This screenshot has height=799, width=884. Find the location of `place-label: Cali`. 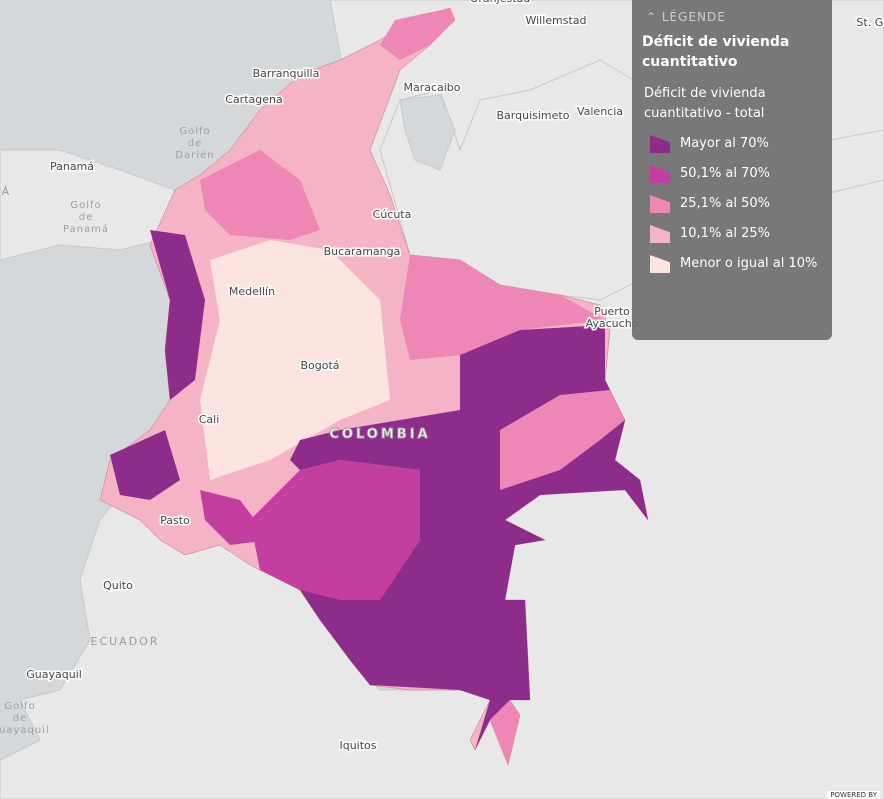

place-label: Cali is located at coordinates (209, 419).